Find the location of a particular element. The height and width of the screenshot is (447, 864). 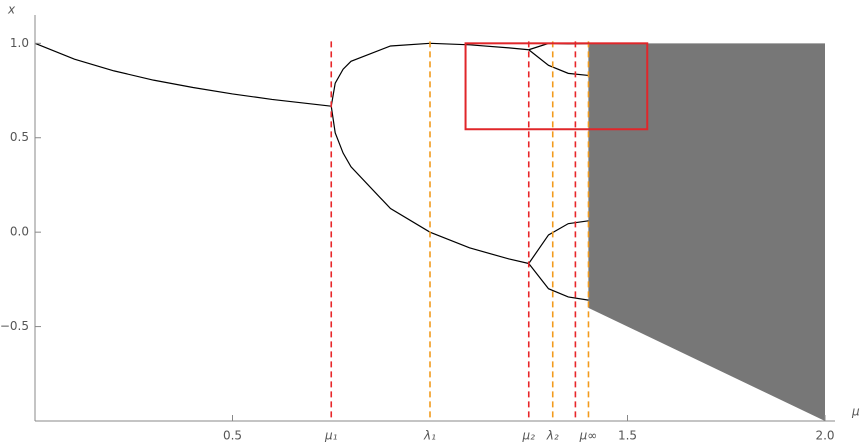

x-tick-label: 1.5 is located at coordinates (627, 436).